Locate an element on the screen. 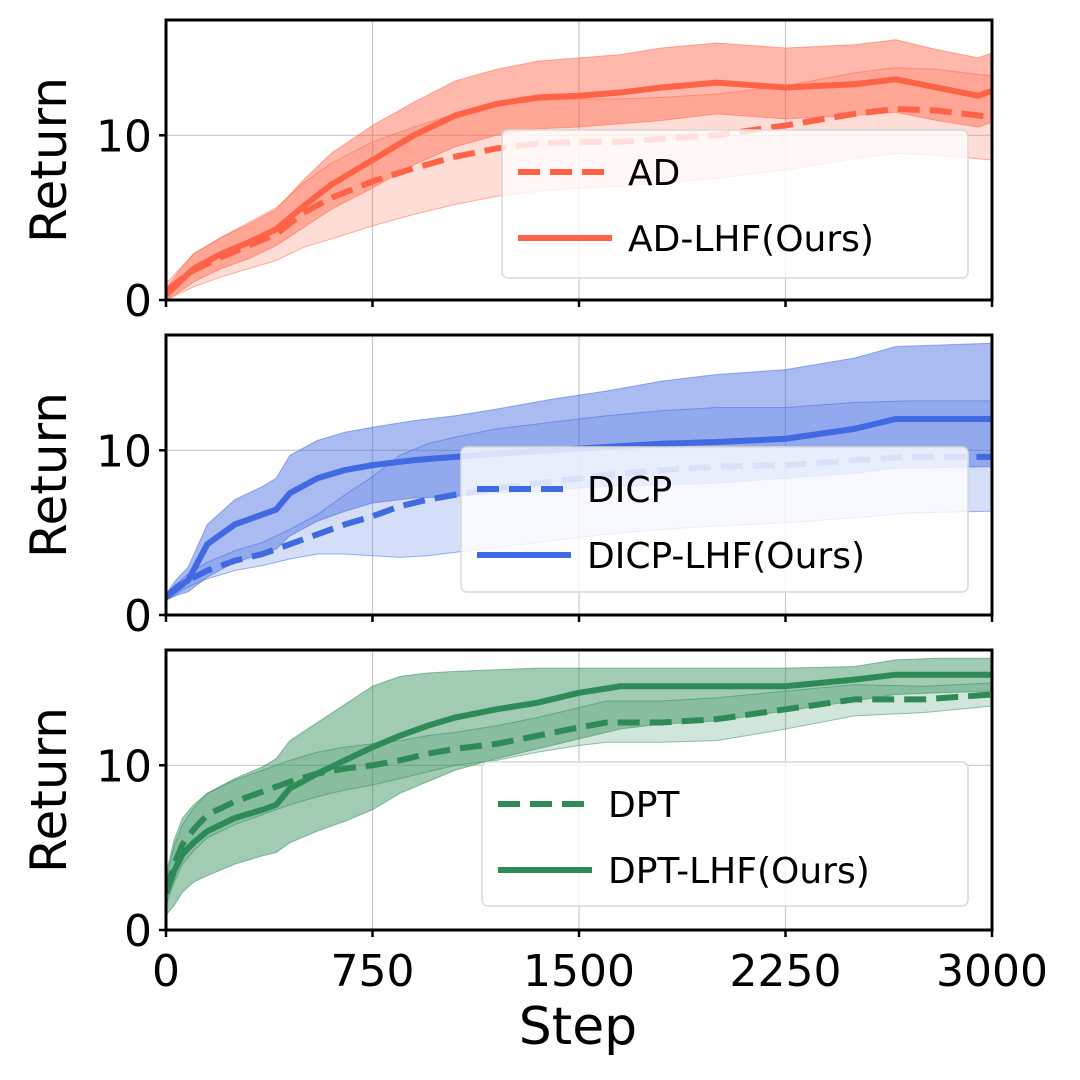 This screenshot has height=1080, width=1080. line-dicp is located at coordinates (579, 526).